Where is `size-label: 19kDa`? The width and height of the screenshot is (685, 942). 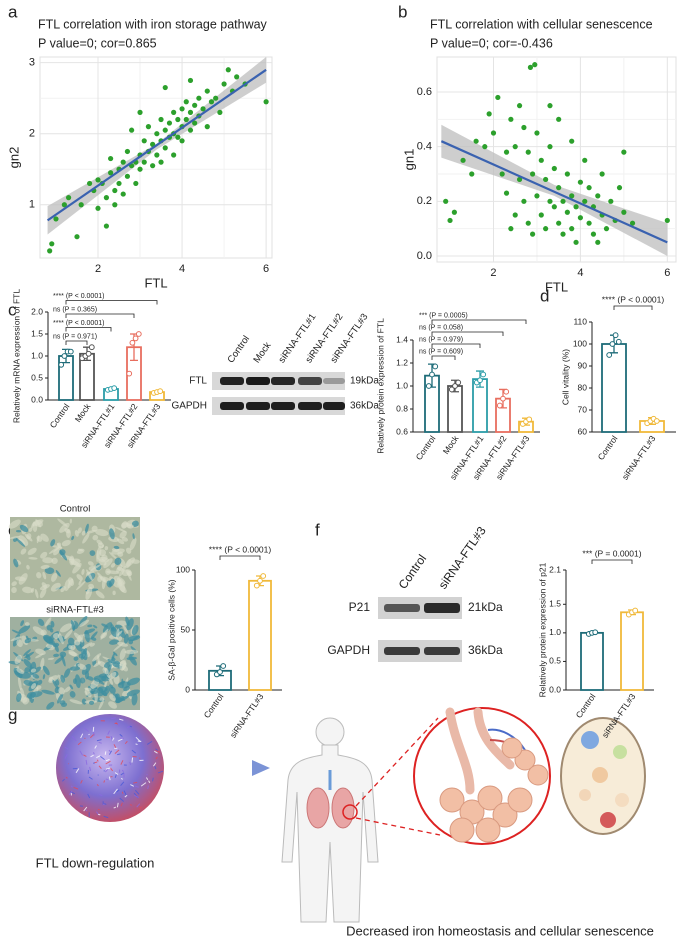 size-label: 19kDa is located at coordinates (364, 381).